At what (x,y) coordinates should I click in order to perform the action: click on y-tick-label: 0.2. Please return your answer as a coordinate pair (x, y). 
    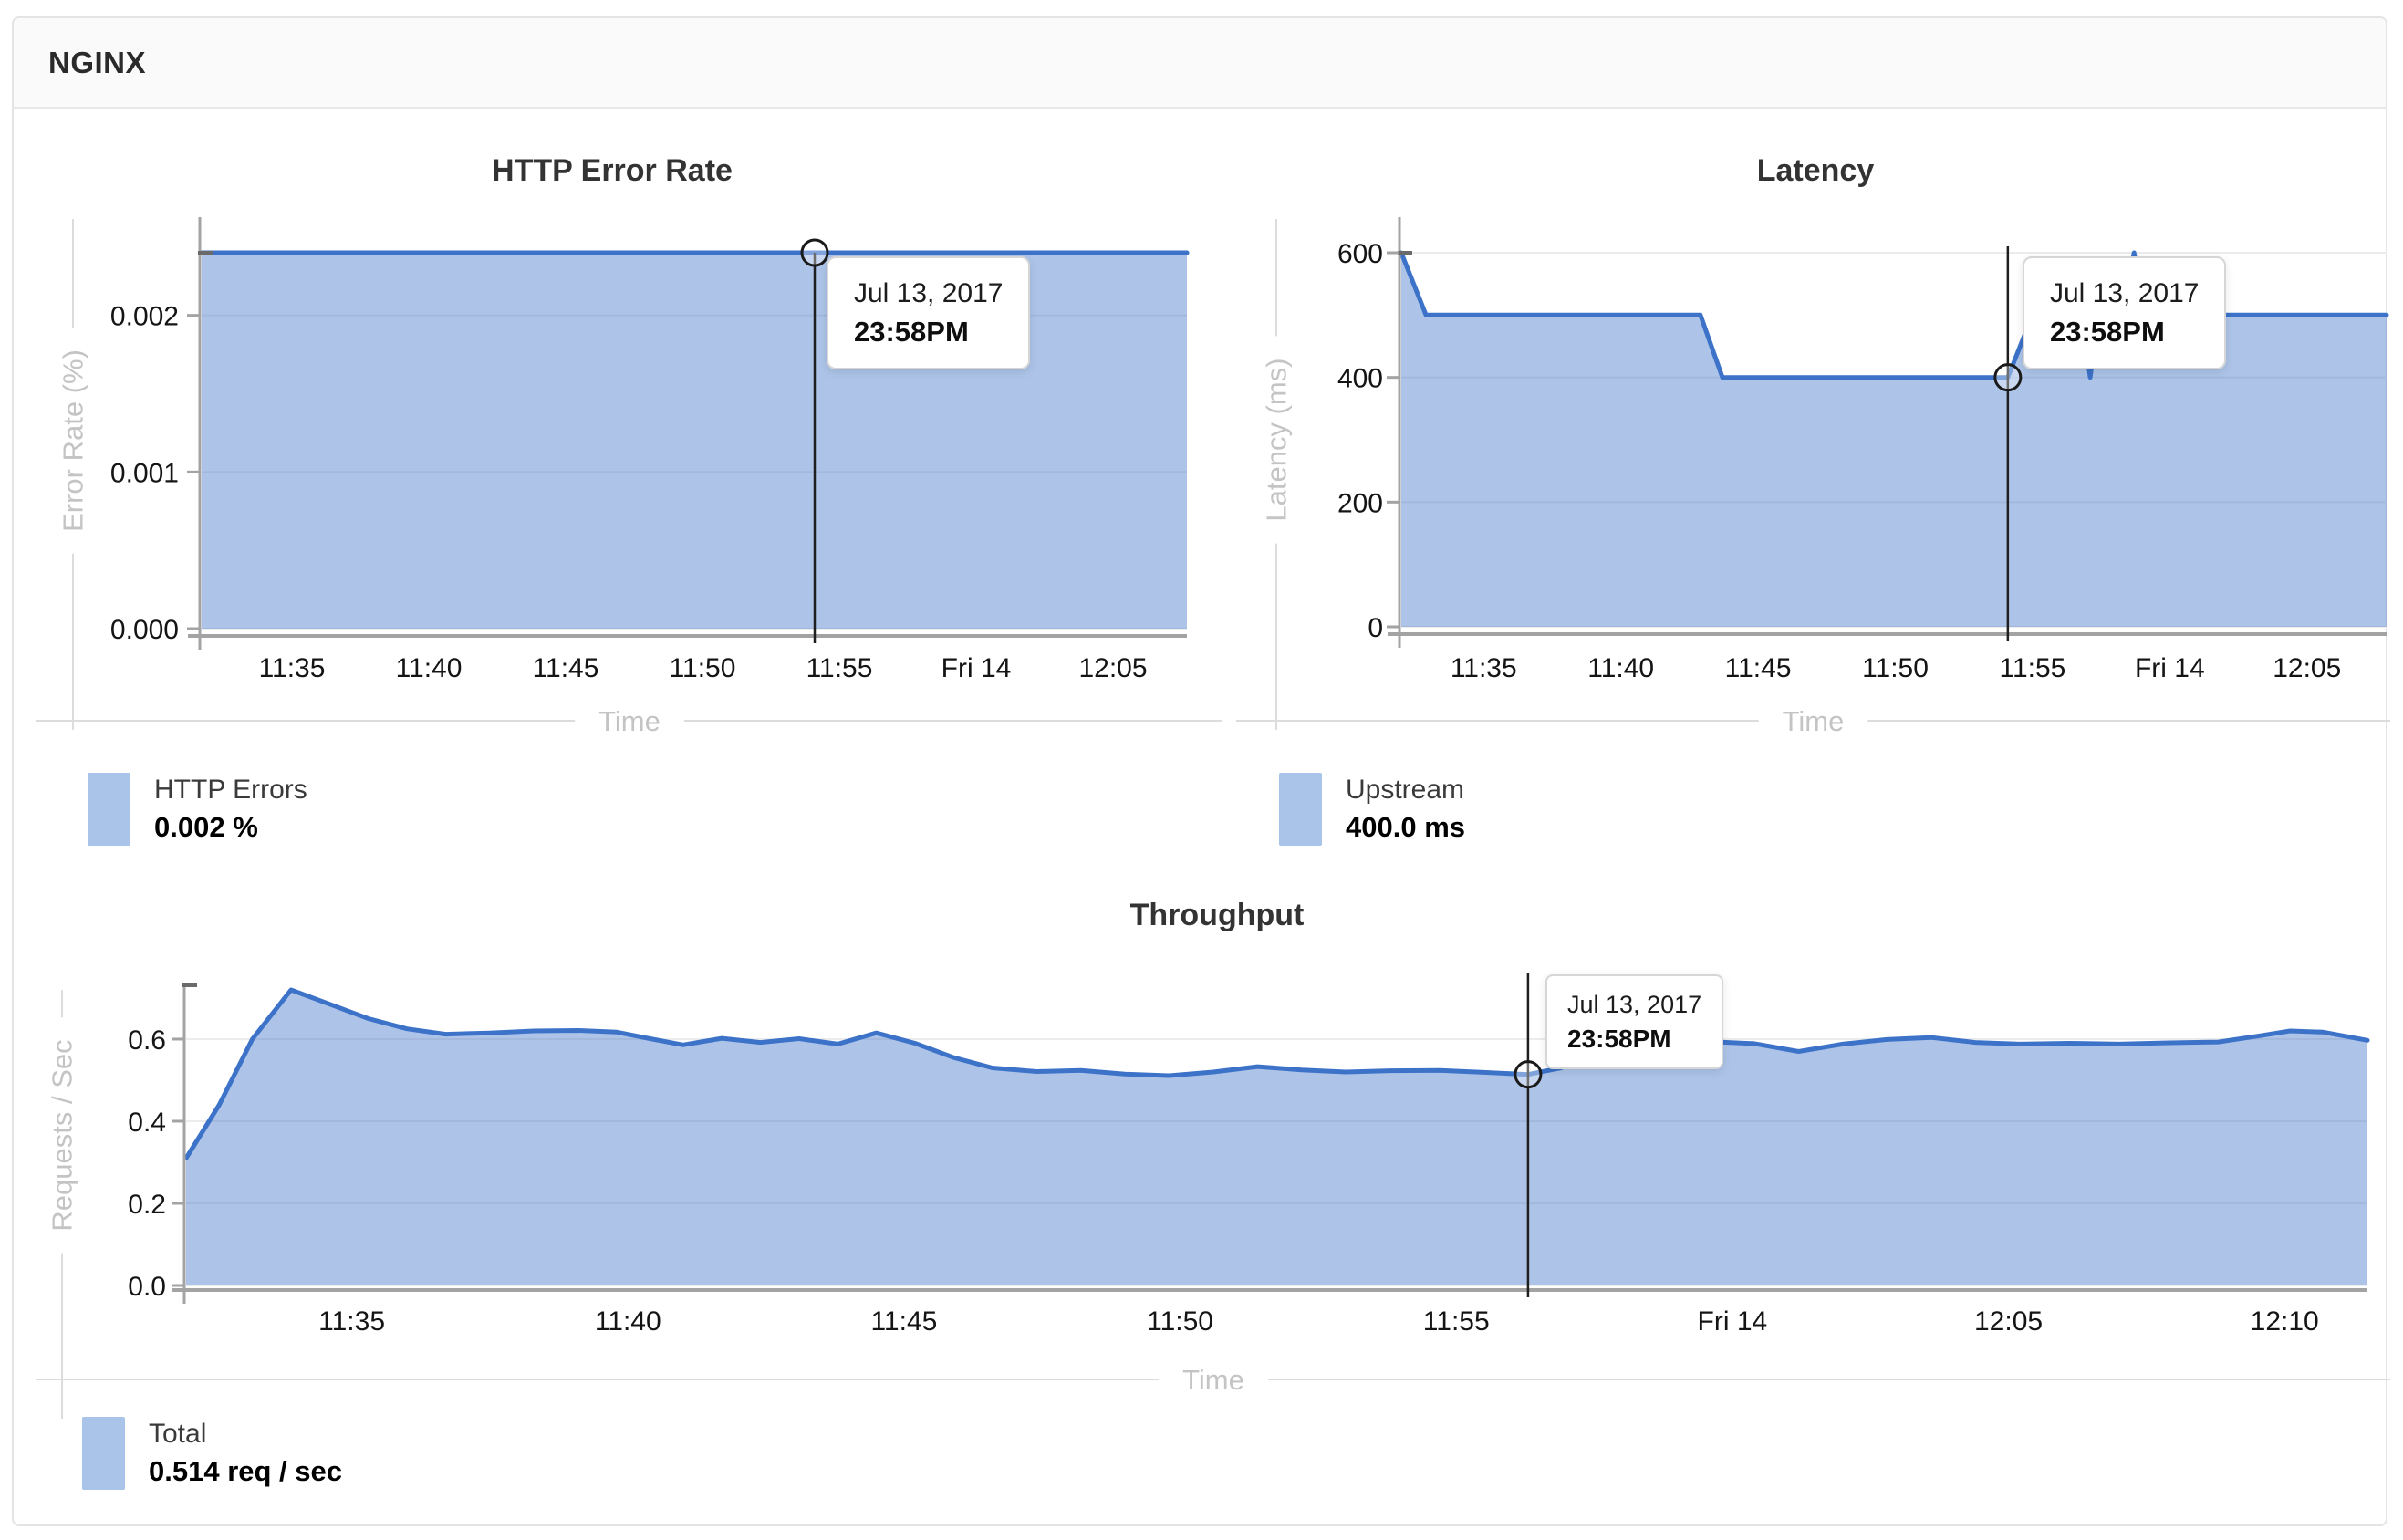
    Looking at the image, I should click on (147, 1205).